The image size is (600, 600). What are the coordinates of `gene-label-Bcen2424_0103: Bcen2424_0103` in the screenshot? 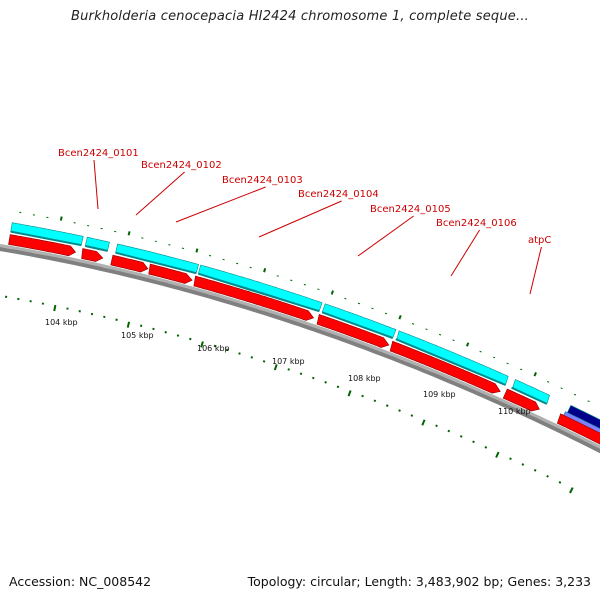 It's located at (262, 180).